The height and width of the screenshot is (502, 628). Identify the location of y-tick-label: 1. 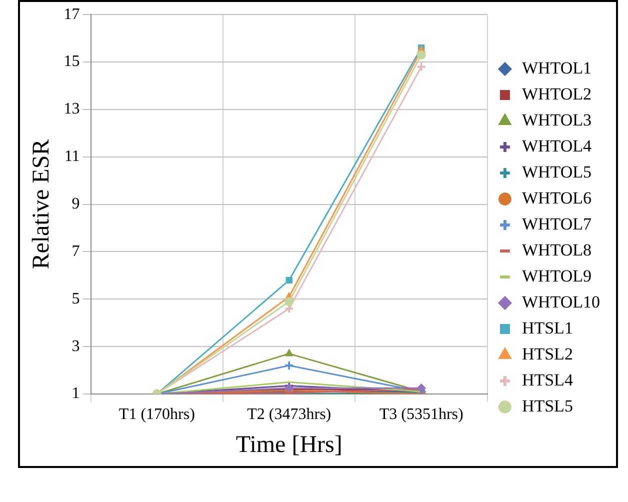
(76, 393).